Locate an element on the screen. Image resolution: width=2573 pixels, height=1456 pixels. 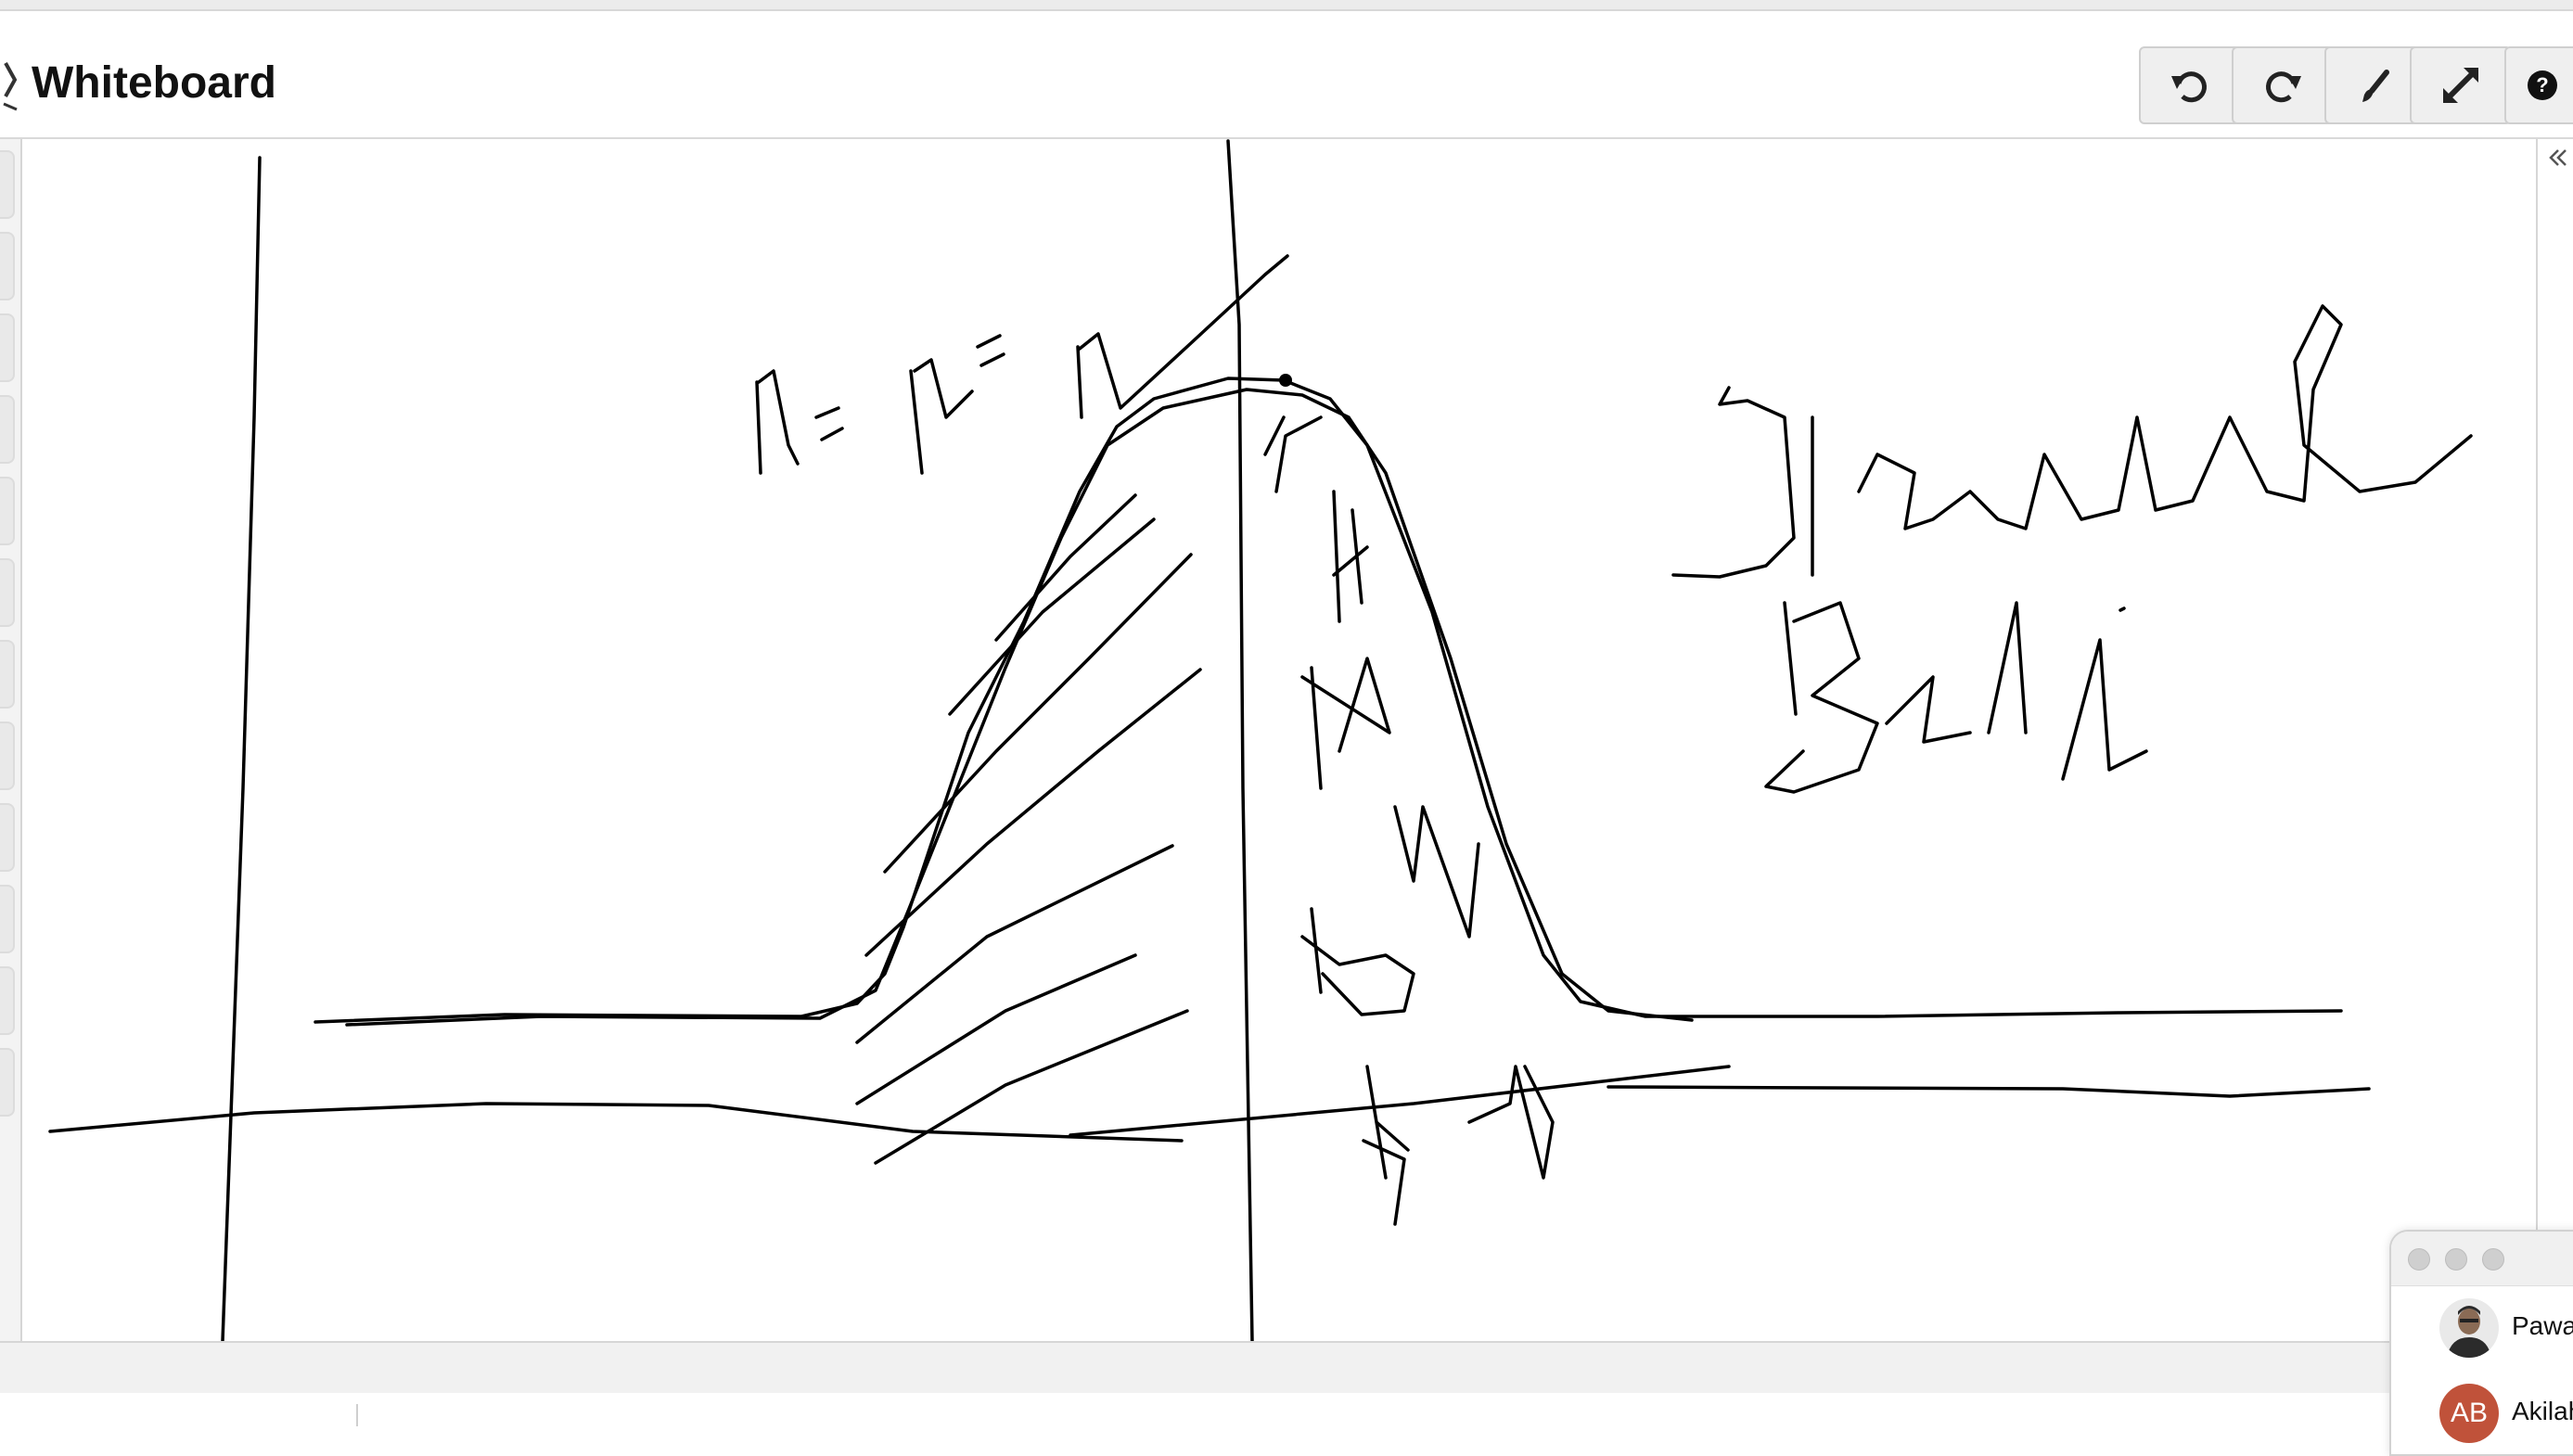
help-button: ? is located at coordinates (2539, 85).